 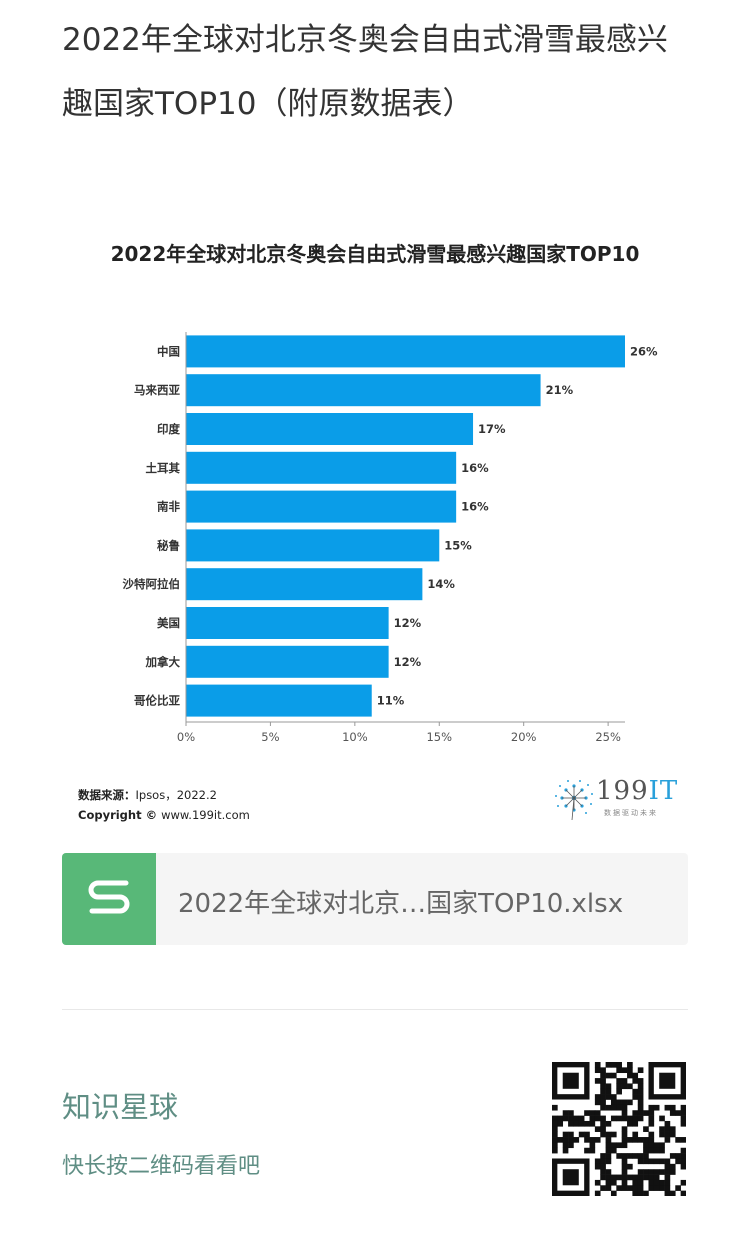 What do you see at coordinates (355, 737) in the screenshot?
I see `x-tick-label: 10%` at bounding box center [355, 737].